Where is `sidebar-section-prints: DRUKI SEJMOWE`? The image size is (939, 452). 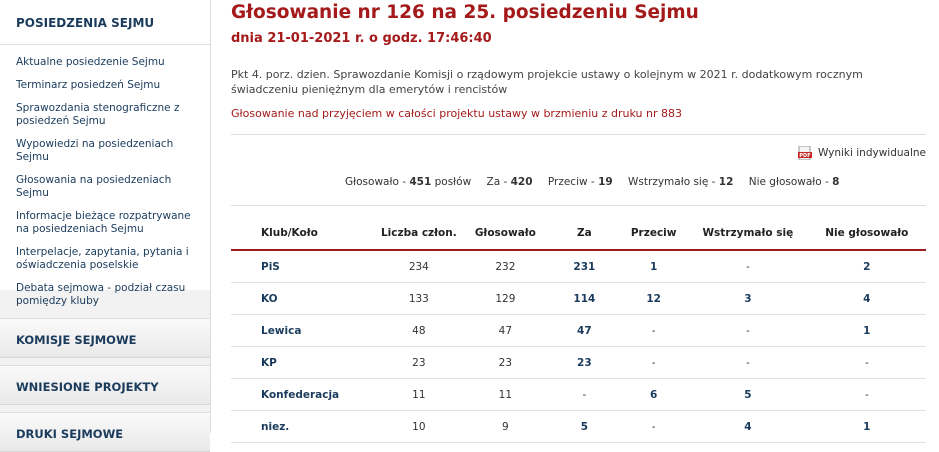
sidebar-section-prints: DRUKI SEJMOWE is located at coordinates (105, 432).